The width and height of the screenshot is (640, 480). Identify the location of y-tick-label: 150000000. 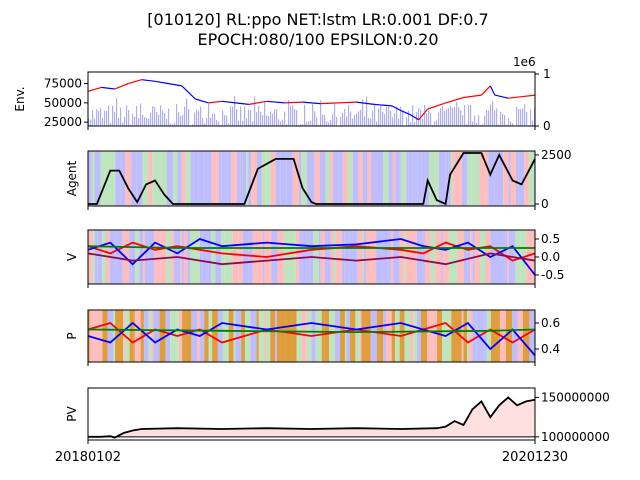
(575, 397).